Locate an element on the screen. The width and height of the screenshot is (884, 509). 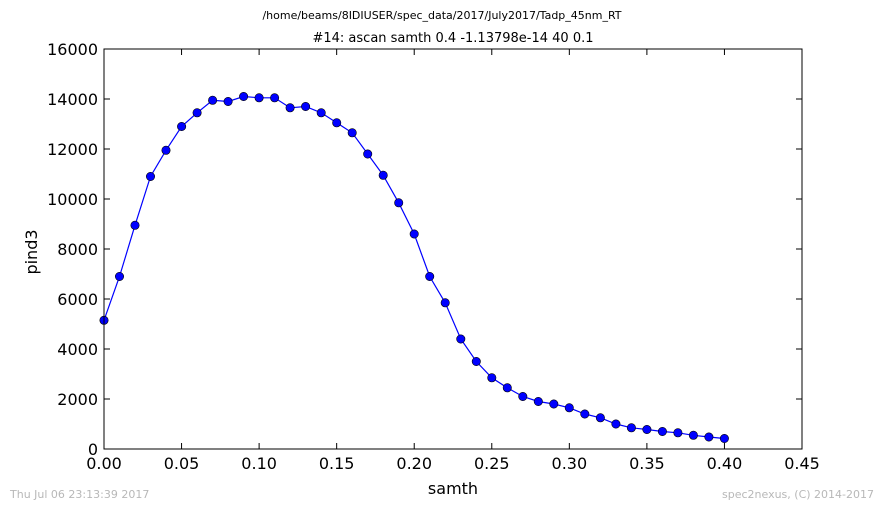
y-tick-label: 10000 is located at coordinates (72, 199).